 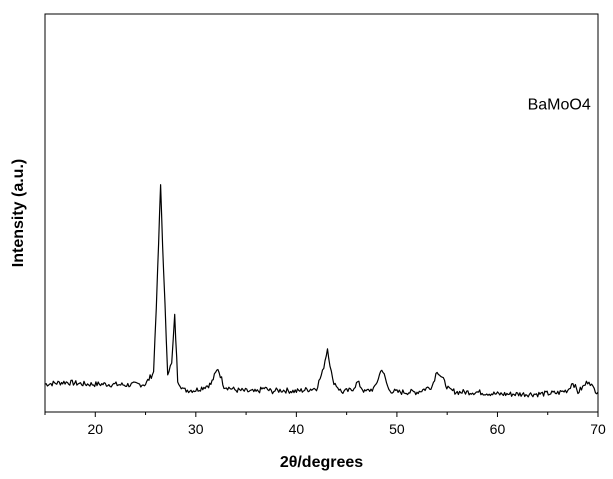 What do you see at coordinates (559, 105) in the screenshot?
I see `sample-label: BaMoO4` at bounding box center [559, 105].